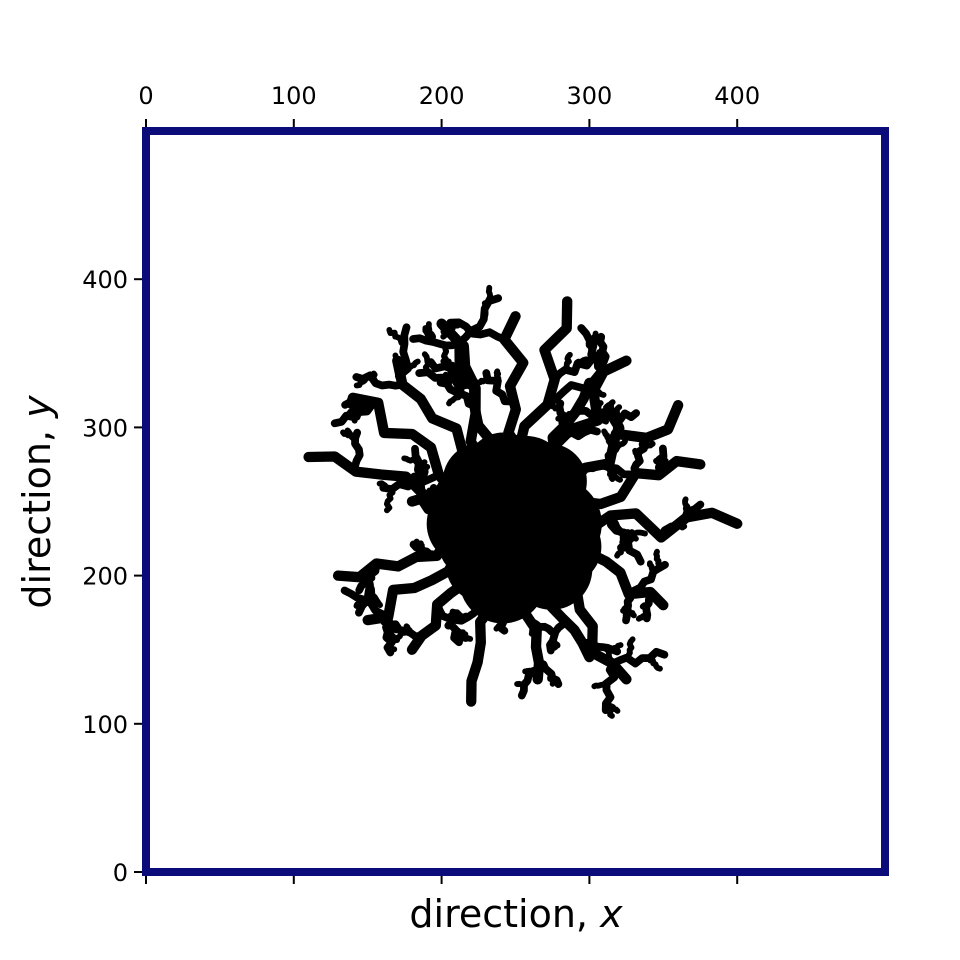 The width and height of the screenshot is (960, 960). What do you see at coordinates (589, 96) in the screenshot?
I see `x-tick-label: 300` at bounding box center [589, 96].